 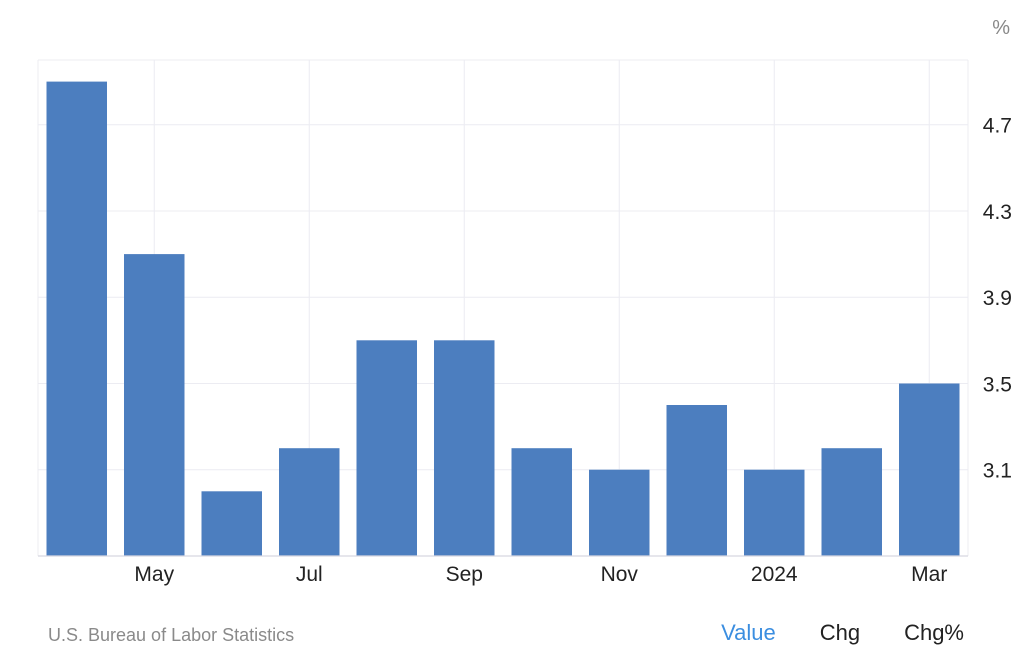 I want to click on x-tick-label: Jul, so click(x=309, y=574).